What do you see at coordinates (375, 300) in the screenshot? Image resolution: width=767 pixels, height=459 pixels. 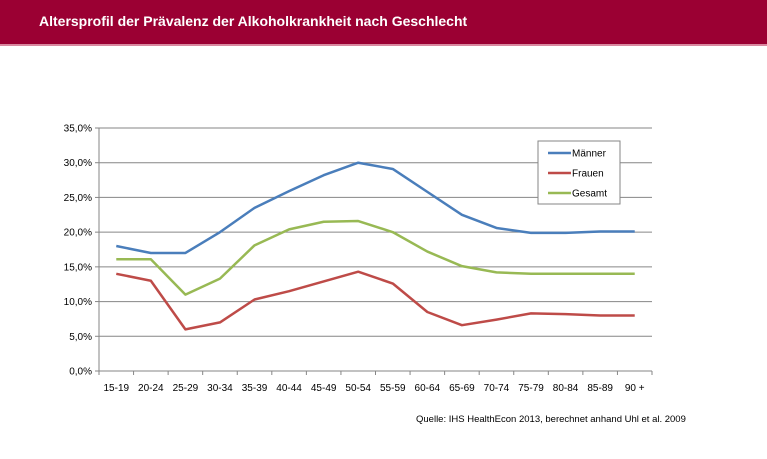 I see `series-line-frauen` at bounding box center [375, 300].